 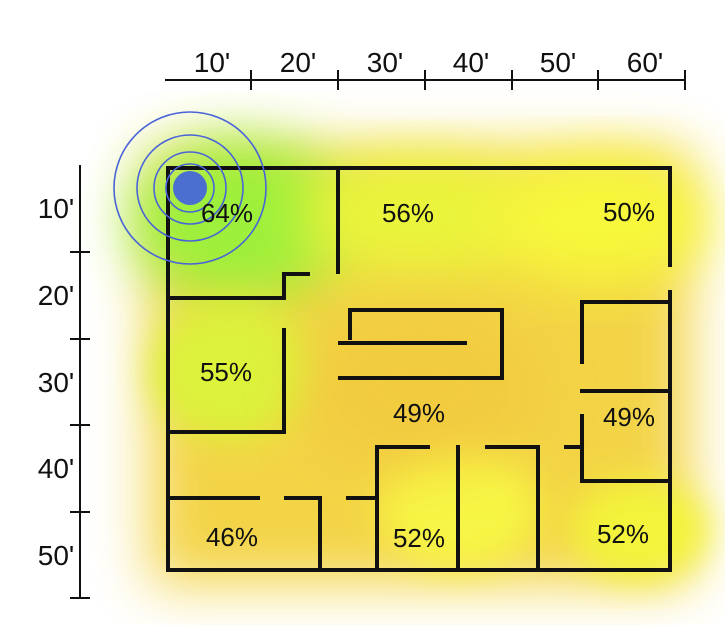 I want to click on signal-ring-icon, so click(x=190, y=188).